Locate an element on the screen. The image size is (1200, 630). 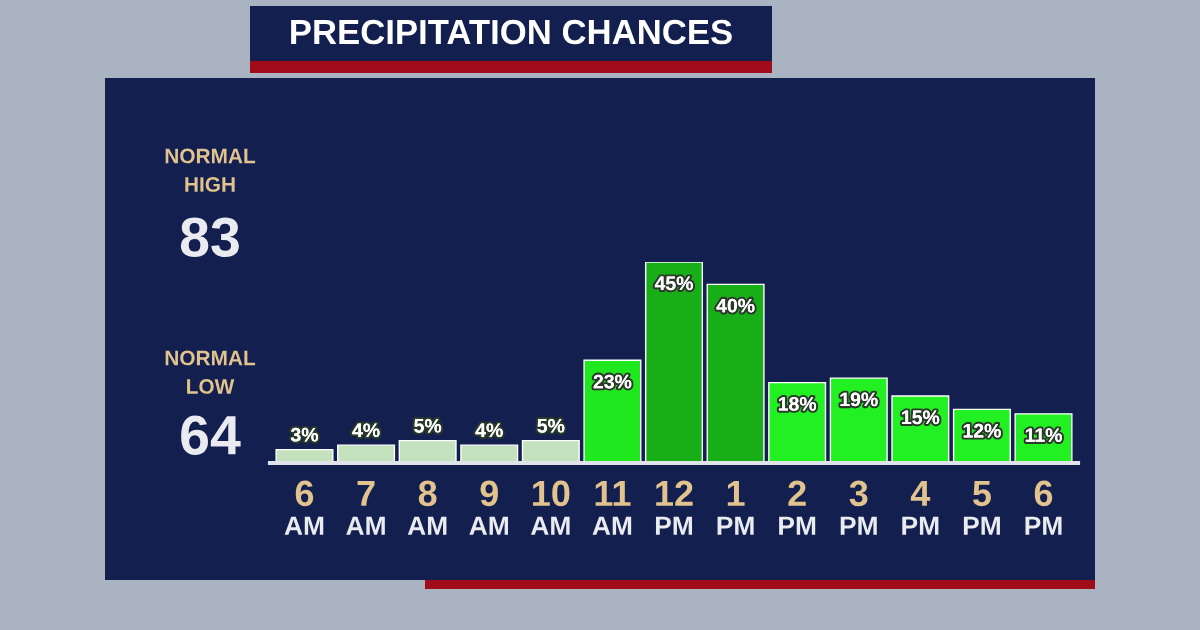
category-label: 6 AM is located at coordinates (304, 507).